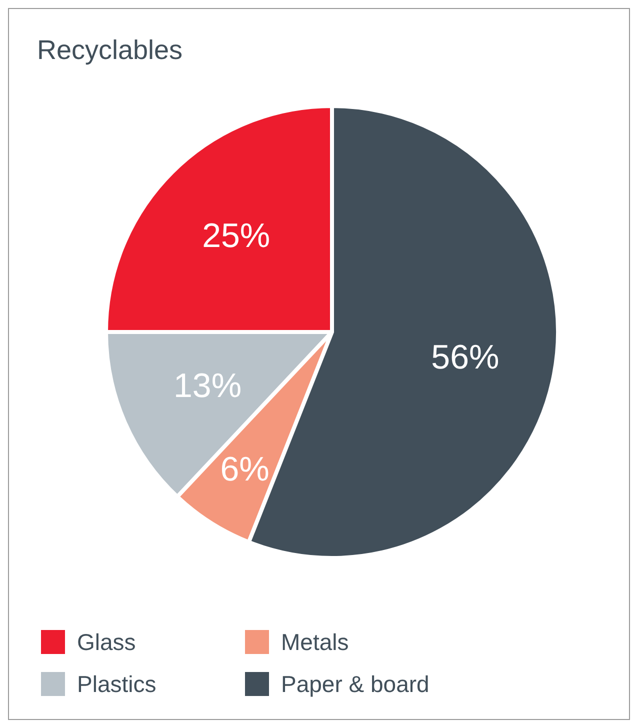 Image resolution: width=640 pixels, height=726 pixels. Describe the element at coordinates (110, 50) in the screenshot. I see `chart-title: Recyclables` at that location.